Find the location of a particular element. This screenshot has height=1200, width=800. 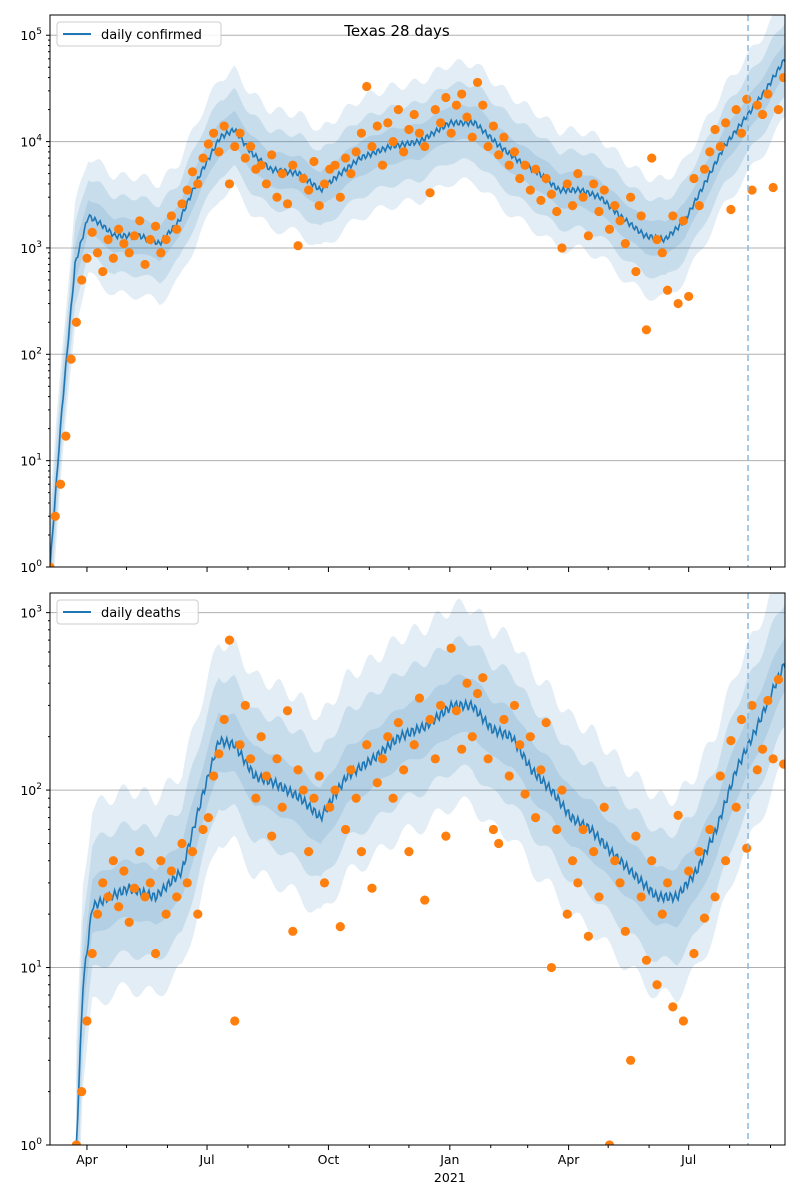

y-tick-label: 100 is located at coordinates (31, 567).